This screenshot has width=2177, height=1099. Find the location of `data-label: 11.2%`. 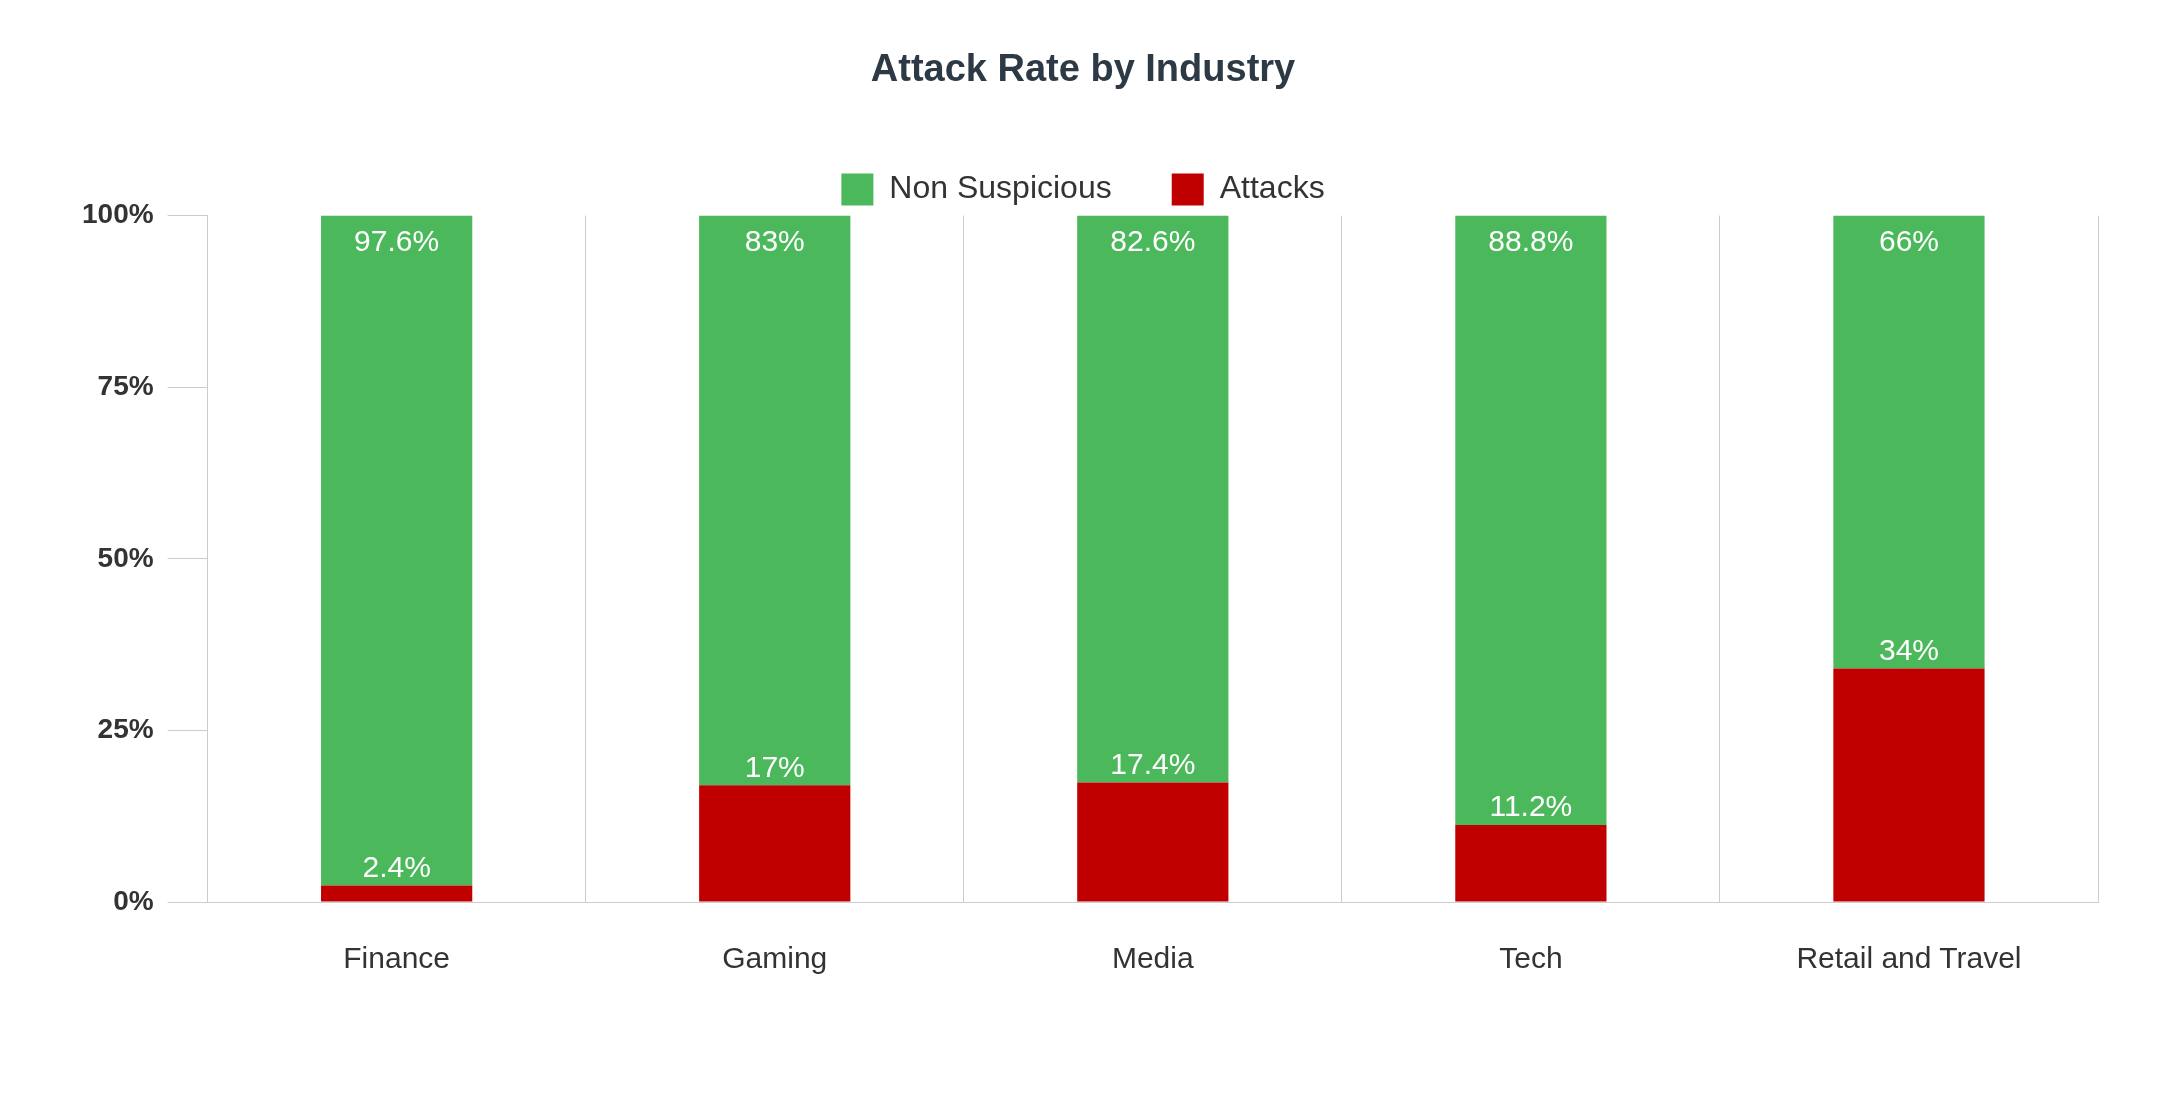

data-label: 11.2% is located at coordinates (1531, 806).